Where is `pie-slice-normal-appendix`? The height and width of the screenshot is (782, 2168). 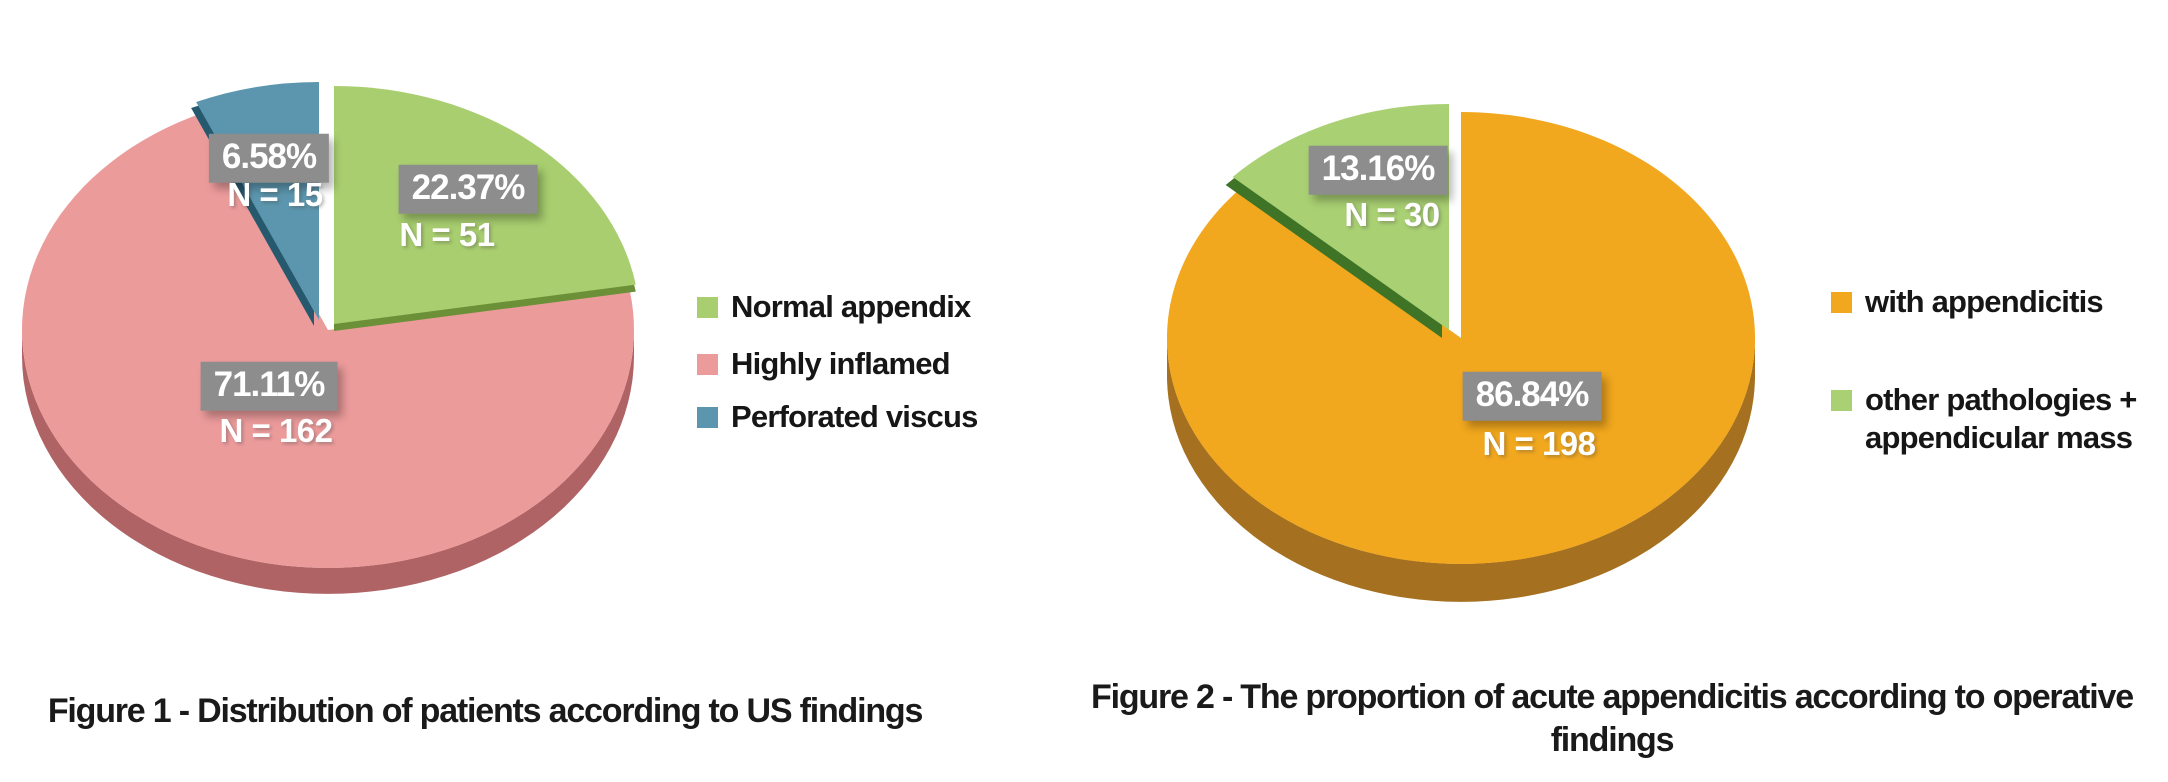
pie-slice-normal-appendix is located at coordinates (485, 205).